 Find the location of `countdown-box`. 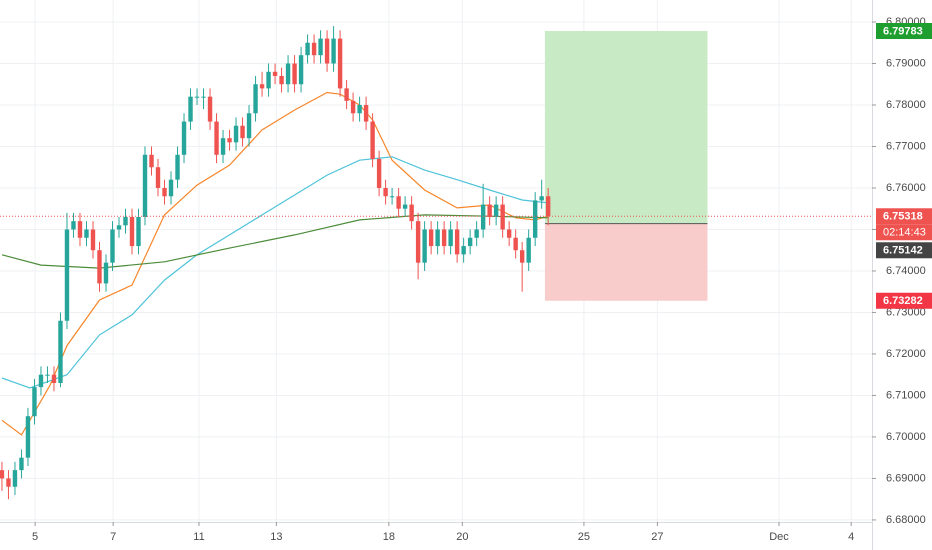

countdown-box is located at coordinates (904, 232).